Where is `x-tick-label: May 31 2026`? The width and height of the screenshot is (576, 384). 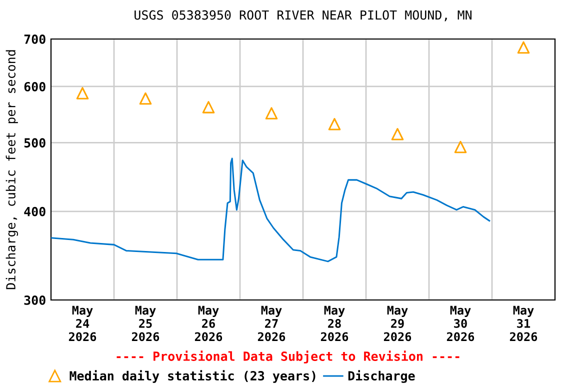 x-tick-label: May 31 2026 is located at coordinates (524, 324).